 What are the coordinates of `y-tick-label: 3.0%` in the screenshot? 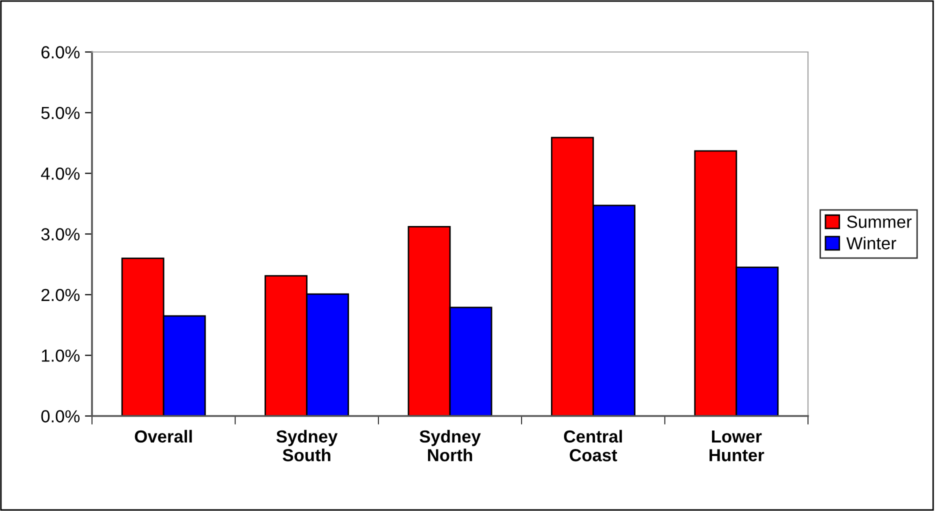 It's located at (60, 234).